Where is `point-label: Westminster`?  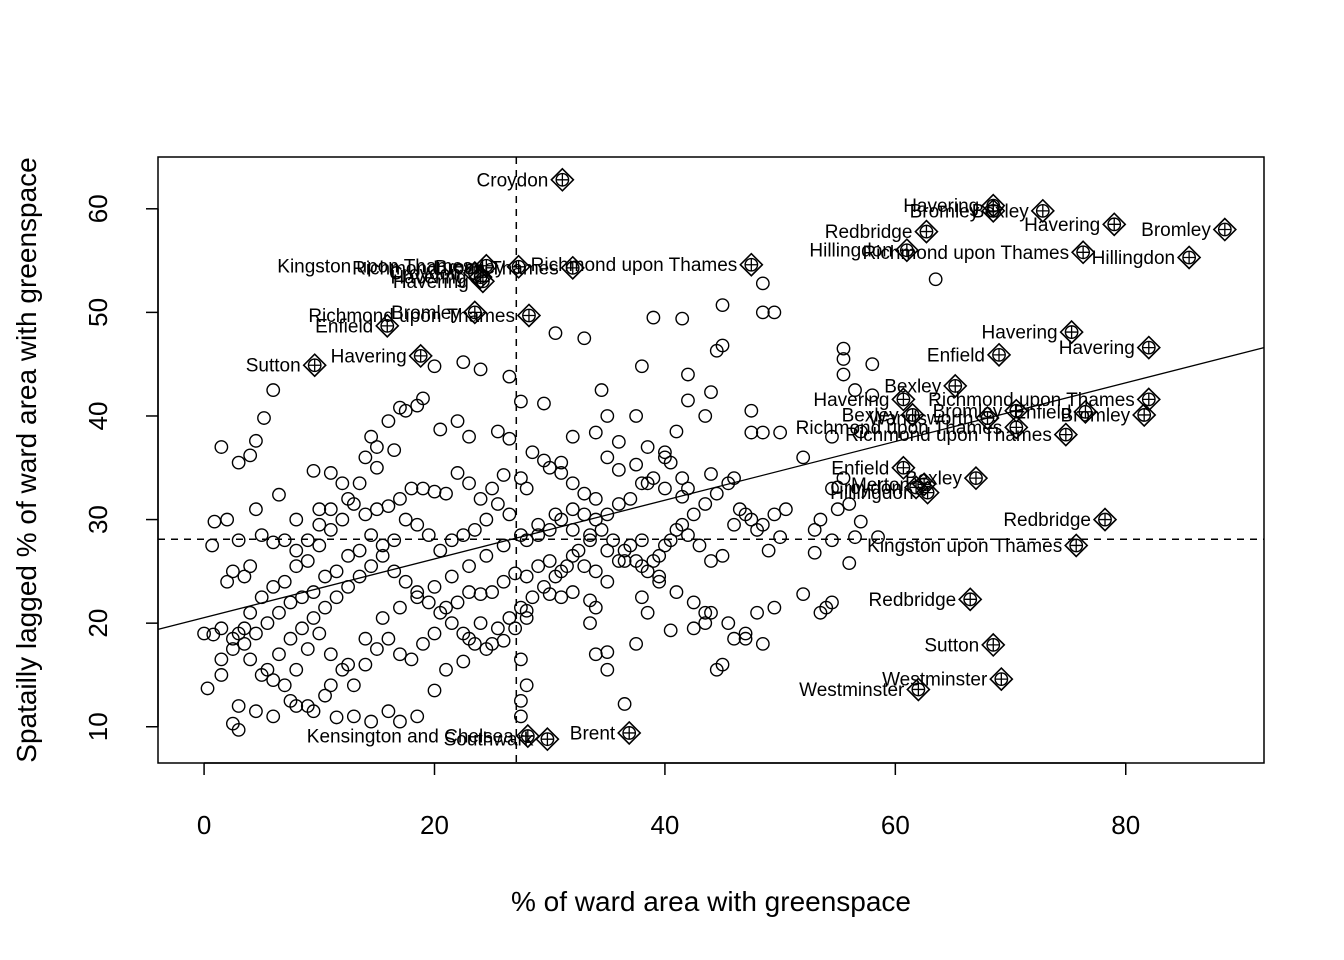
point-label: Westminster is located at coordinates (935, 680).